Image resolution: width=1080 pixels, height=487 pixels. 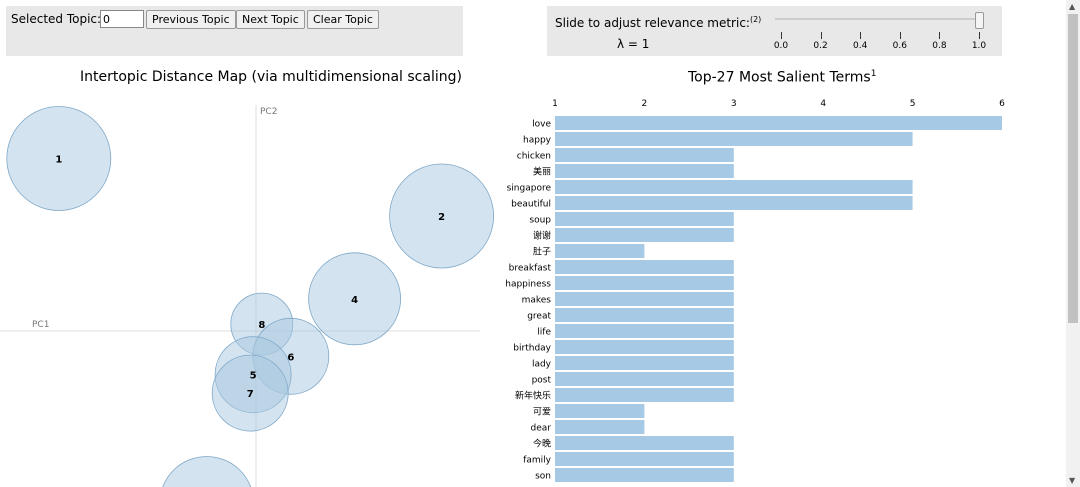 I want to click on slider-tick-label: 0.6, so click(x=899, y=46).